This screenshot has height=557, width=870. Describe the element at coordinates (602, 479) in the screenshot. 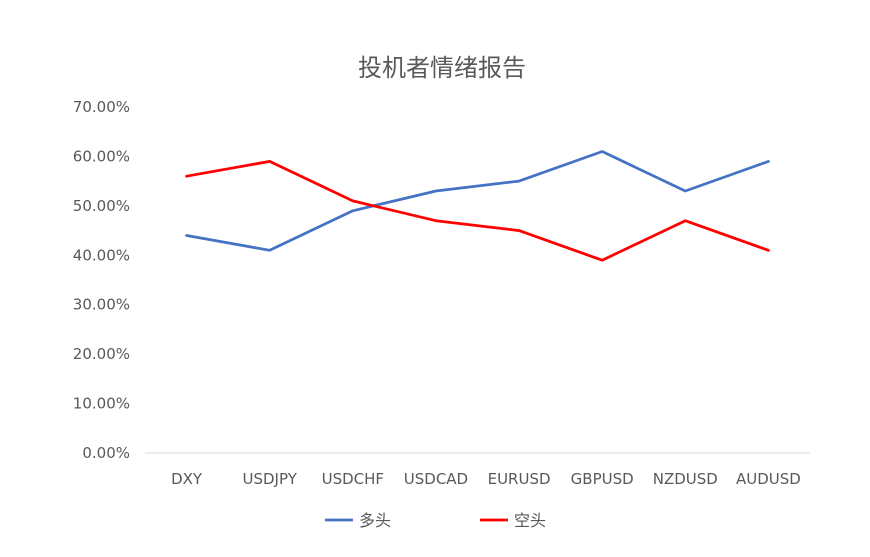

I see `x-tick-label: GBPUSD` at that location.